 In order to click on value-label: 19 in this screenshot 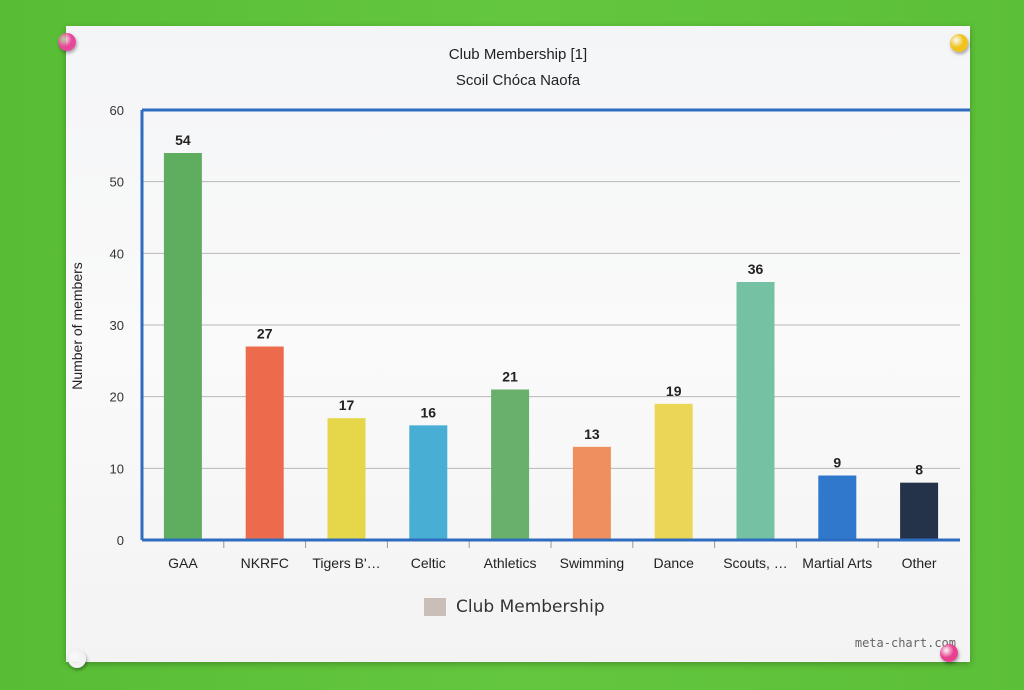, I will do `click(674, 391)`.